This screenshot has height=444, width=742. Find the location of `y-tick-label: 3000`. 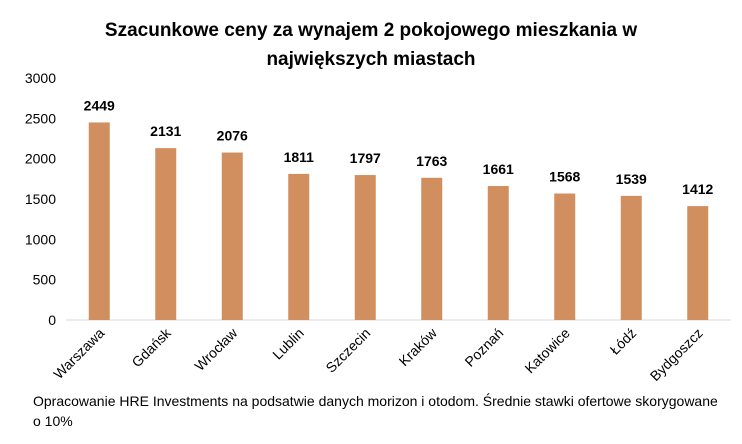

y-tick-label: 3000 is located at coordinates (40, 78).